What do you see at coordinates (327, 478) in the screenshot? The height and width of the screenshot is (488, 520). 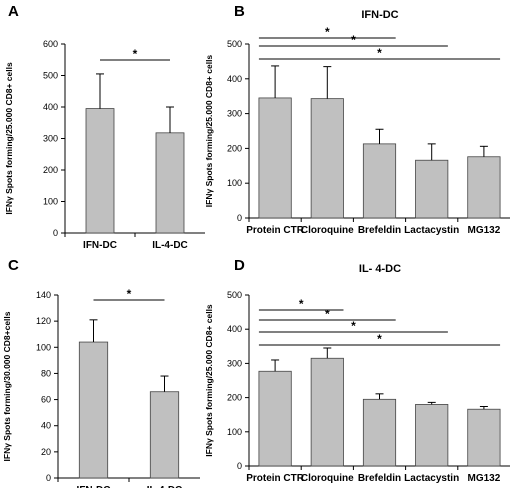 I see `panel-d-category-label: Cloroquine` at bounding box center [327, 478].